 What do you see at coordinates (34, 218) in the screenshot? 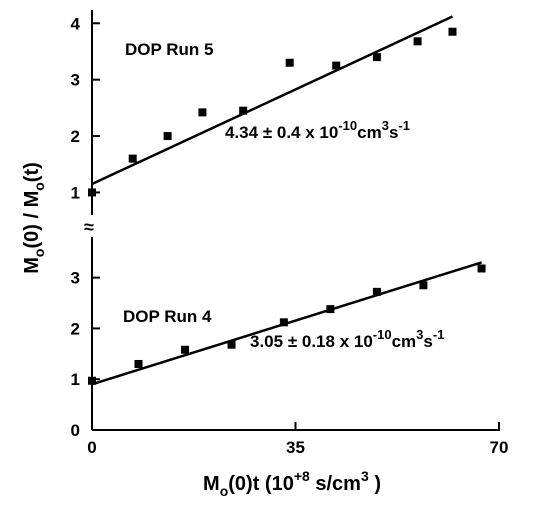
I see `y-axis-title: Mo(0) / Mo(t)` at bounding box center [34, 218].